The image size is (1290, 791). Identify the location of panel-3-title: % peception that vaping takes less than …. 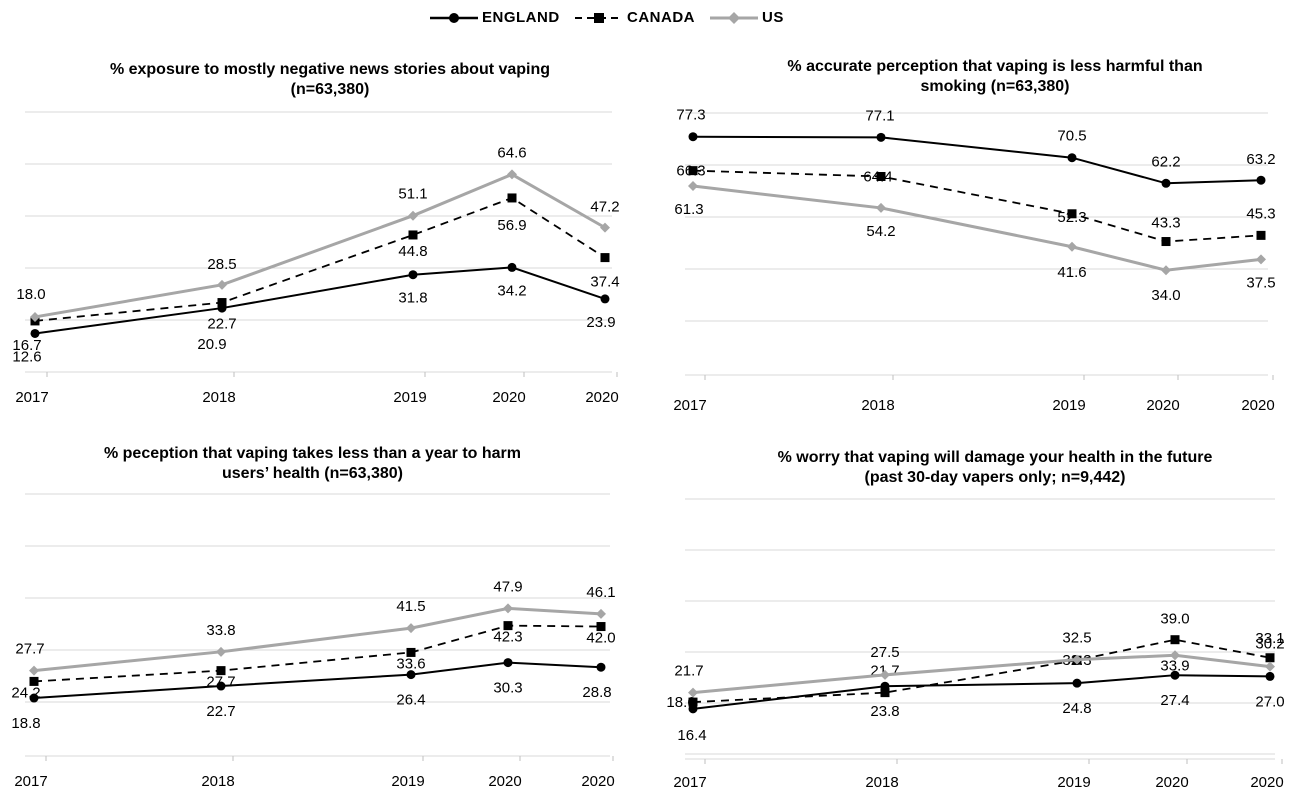
(312, 464).